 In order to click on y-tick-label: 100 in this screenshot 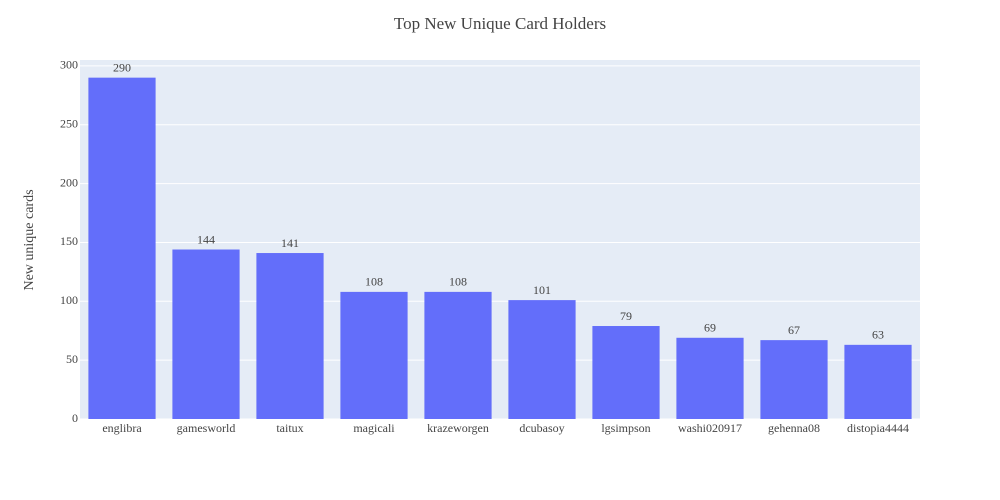, I will do `click(69, 300)`.